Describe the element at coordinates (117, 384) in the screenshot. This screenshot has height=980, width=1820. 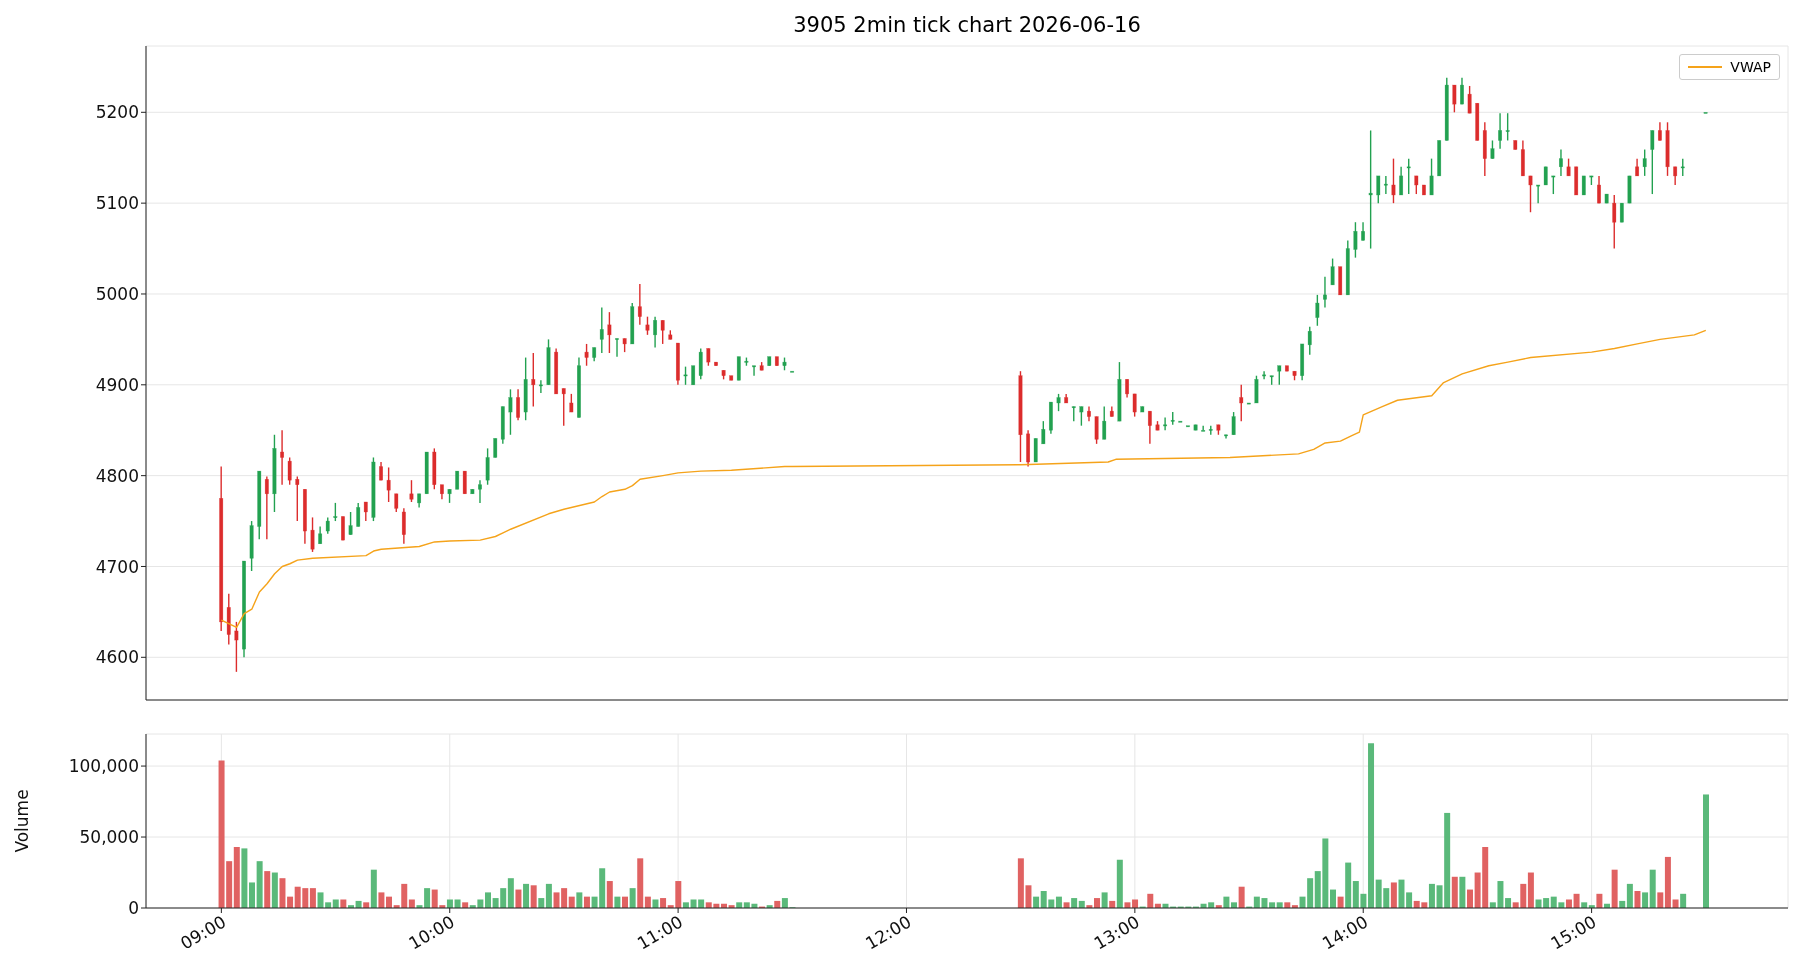
I see `y-tick-label: 4900` at that location.